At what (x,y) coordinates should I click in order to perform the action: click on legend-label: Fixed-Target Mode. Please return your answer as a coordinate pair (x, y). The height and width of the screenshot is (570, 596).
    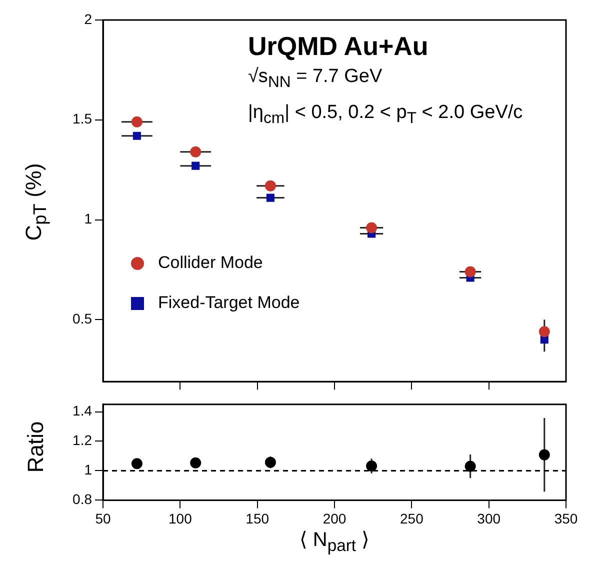
    Looking at the image, I should click on (229, 303).